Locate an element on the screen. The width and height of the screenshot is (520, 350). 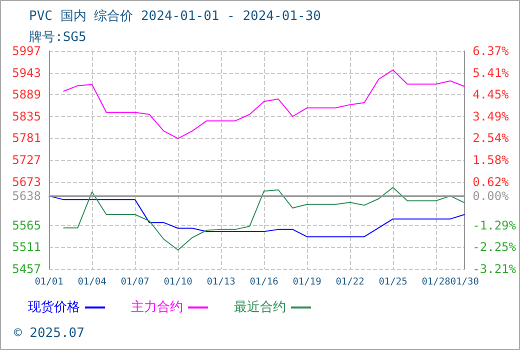
x-tick-label: 01/25 is located at coordinates (393, 282).